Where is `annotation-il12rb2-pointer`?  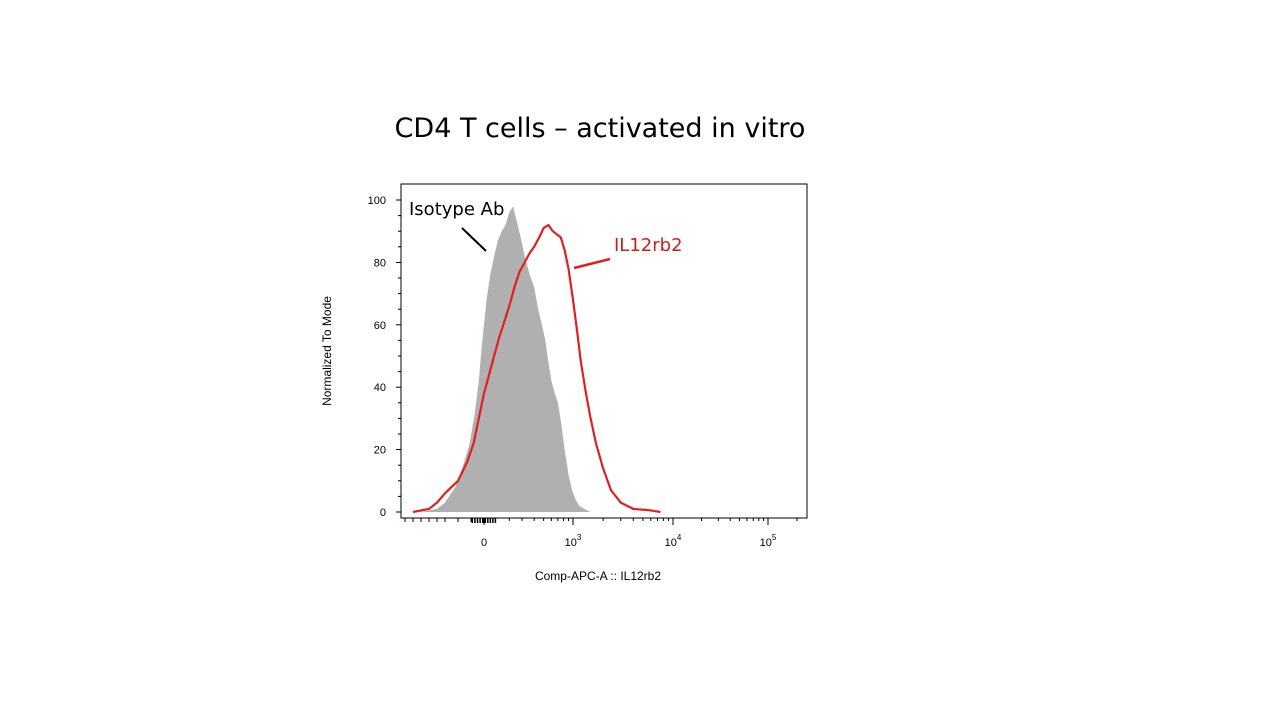
annotation-il12rb2-pointer is located at coordinates (592, 263).